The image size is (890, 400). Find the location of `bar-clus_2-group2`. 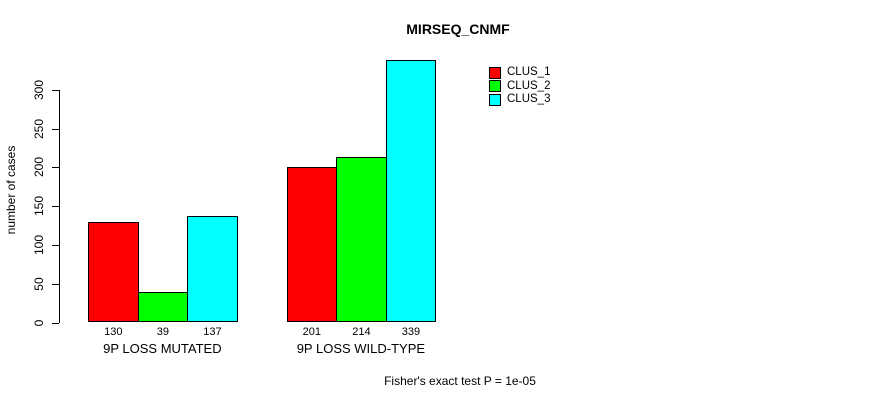

bar-clus_2-group2 is located at coordinates (361, 239).